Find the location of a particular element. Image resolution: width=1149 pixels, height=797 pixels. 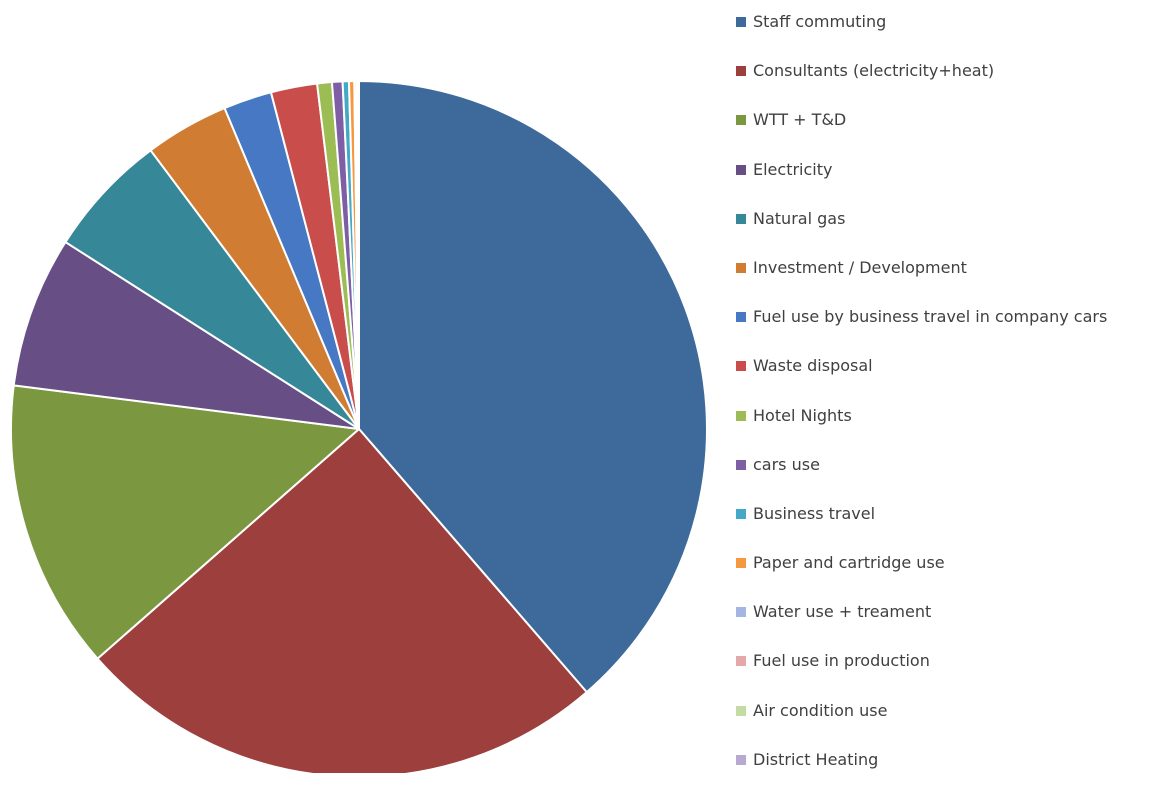

pie-slice-natural-gas is located at coordinates (212, 289).